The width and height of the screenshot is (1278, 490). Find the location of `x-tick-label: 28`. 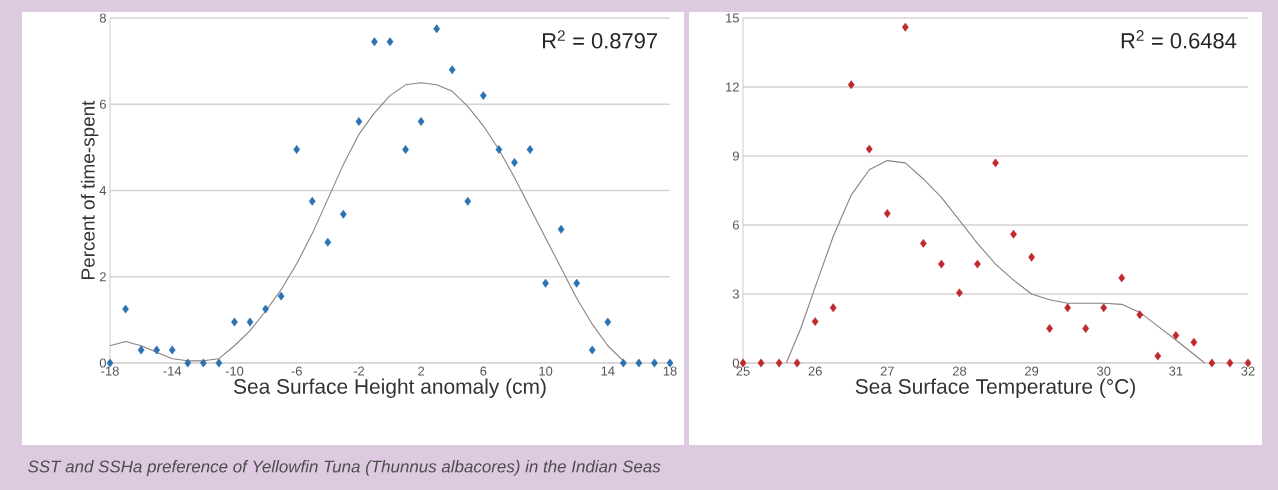

x-tick-label: 28 is located at coordinates (959, 371).